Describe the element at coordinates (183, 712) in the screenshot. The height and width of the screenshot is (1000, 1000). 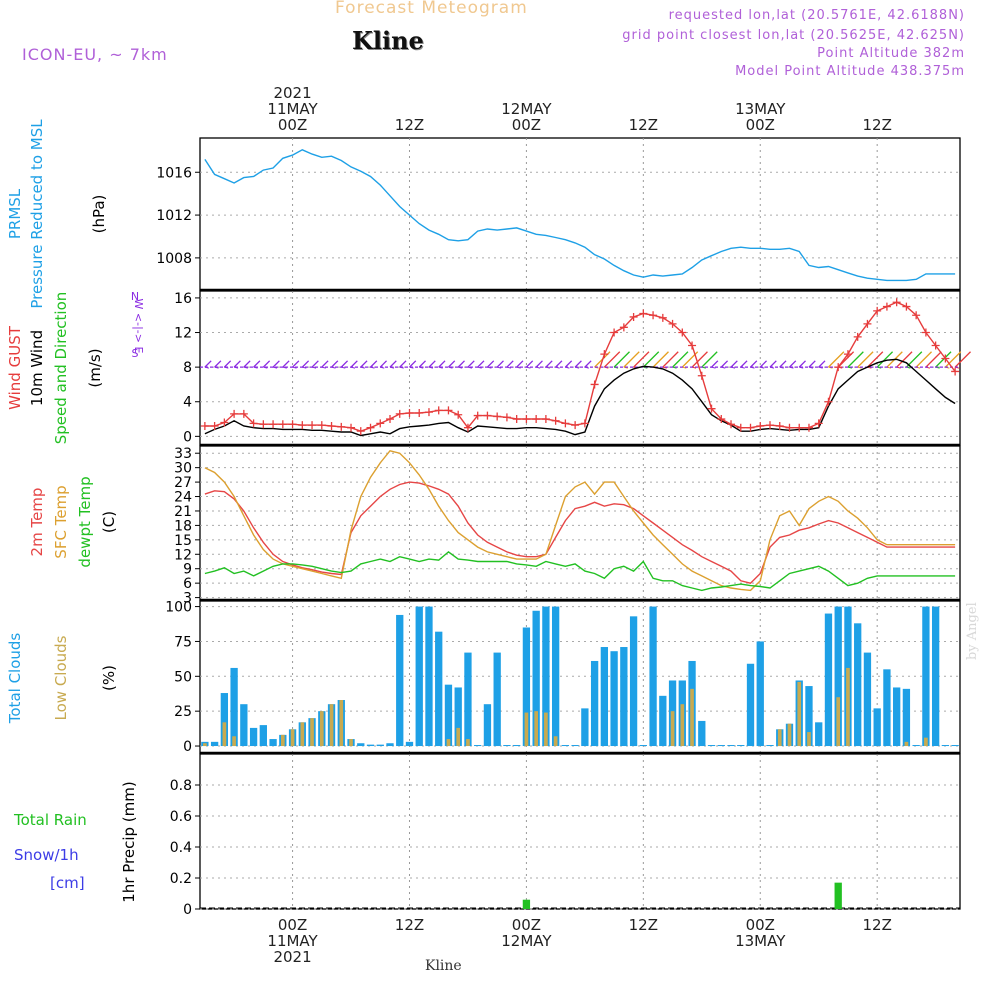
I see `y-tick-label: 25` at that location.